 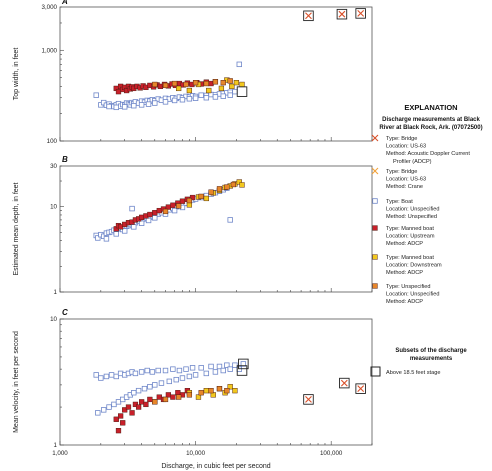 What do you see at coordinates (50, 7) in the screenshot?
I see `panel-a-y-tick-label: 3,000` at bounding box center [50, 7].